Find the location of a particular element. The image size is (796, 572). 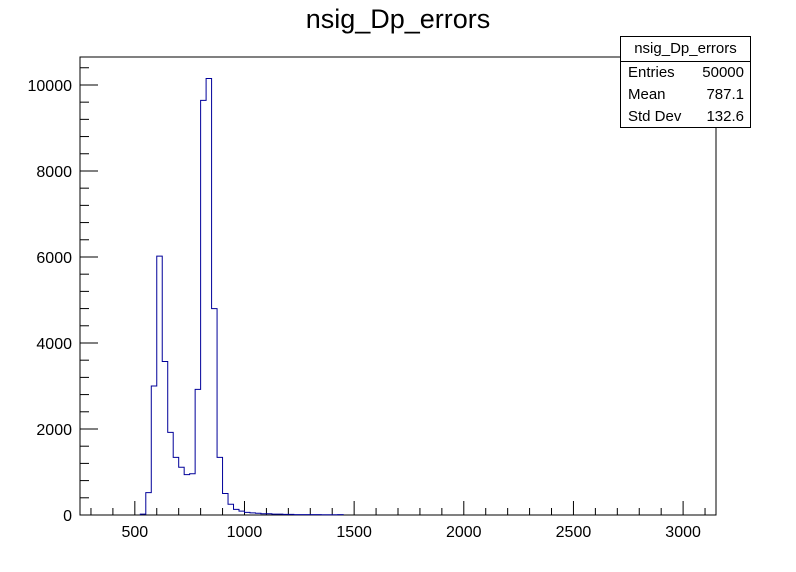

x-tick-label: 2500 is located at coordinates (574, 532).